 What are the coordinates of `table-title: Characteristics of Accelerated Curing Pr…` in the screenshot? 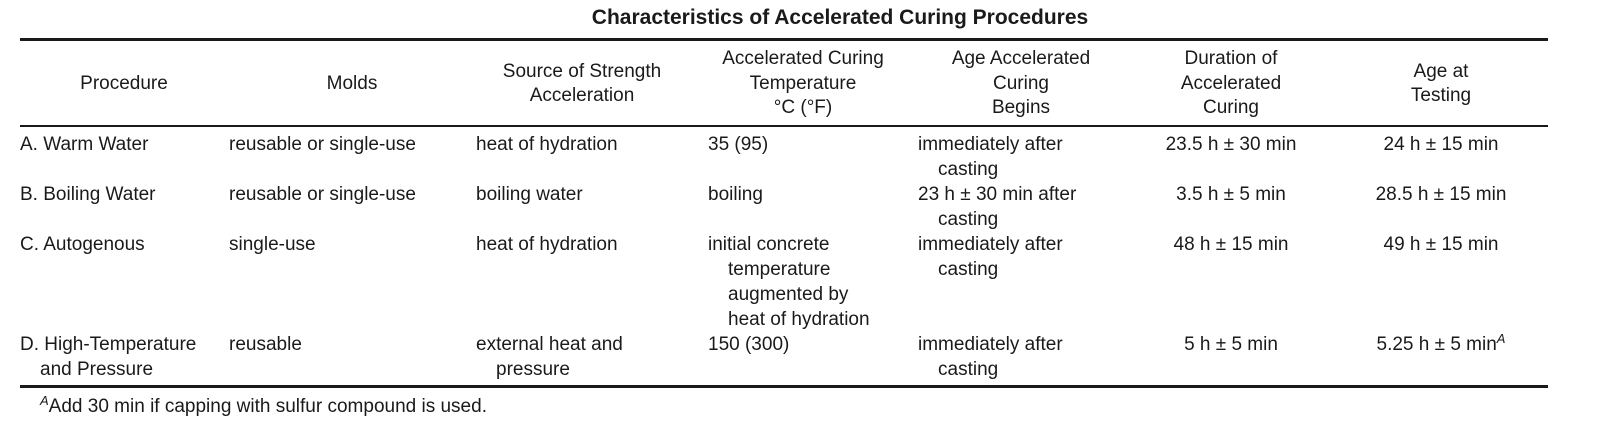 It's located at (840, 17).